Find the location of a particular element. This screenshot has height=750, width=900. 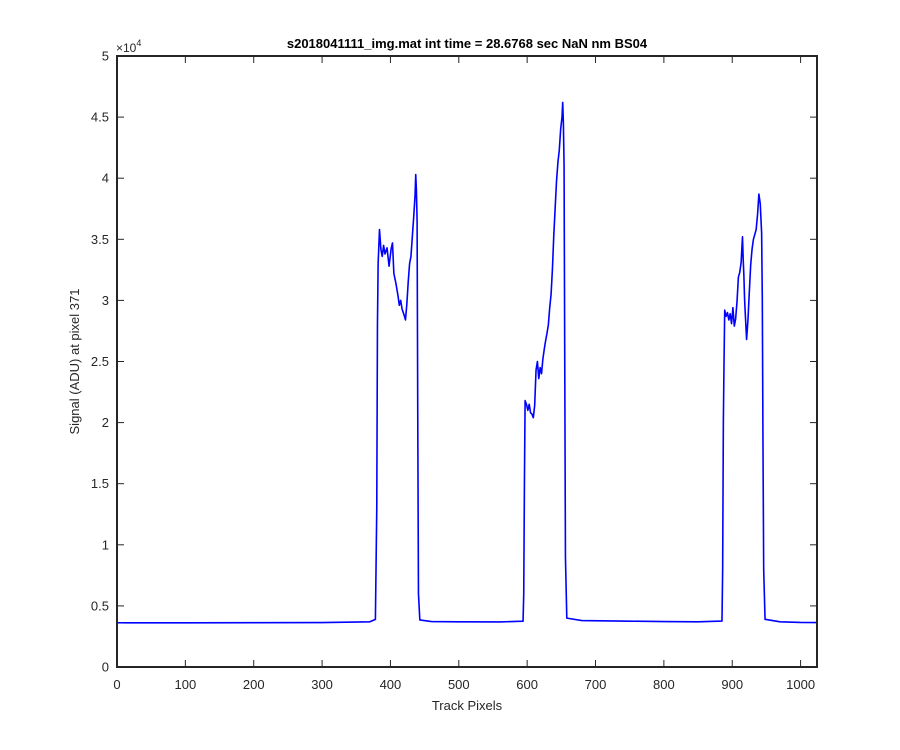

y-axis-label: Signal (ADU) at pixel 371 is located at coordinates (74, 362).